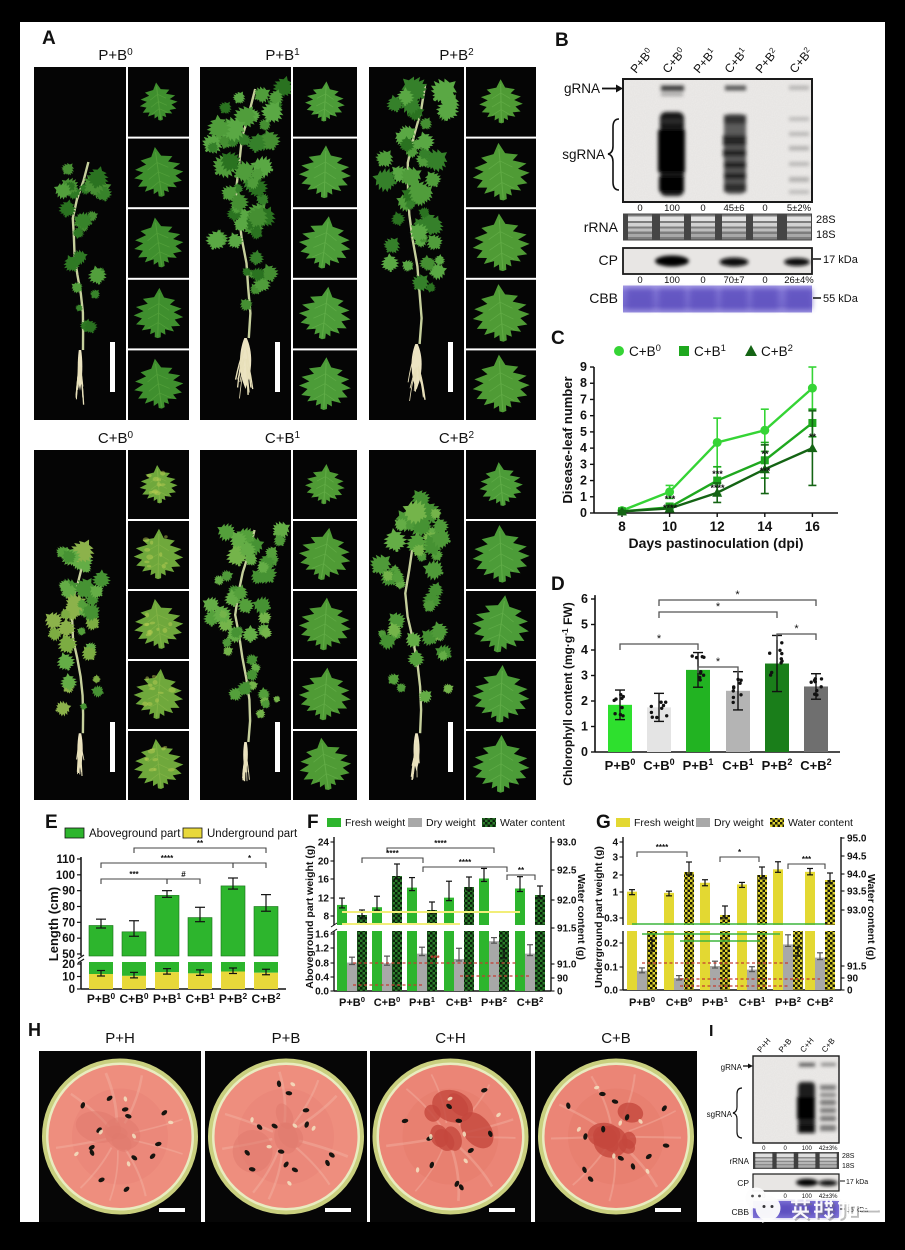  Describe the element at coordinates (765, 526) in the screenshot. I see `svg-text: 14` at that location.